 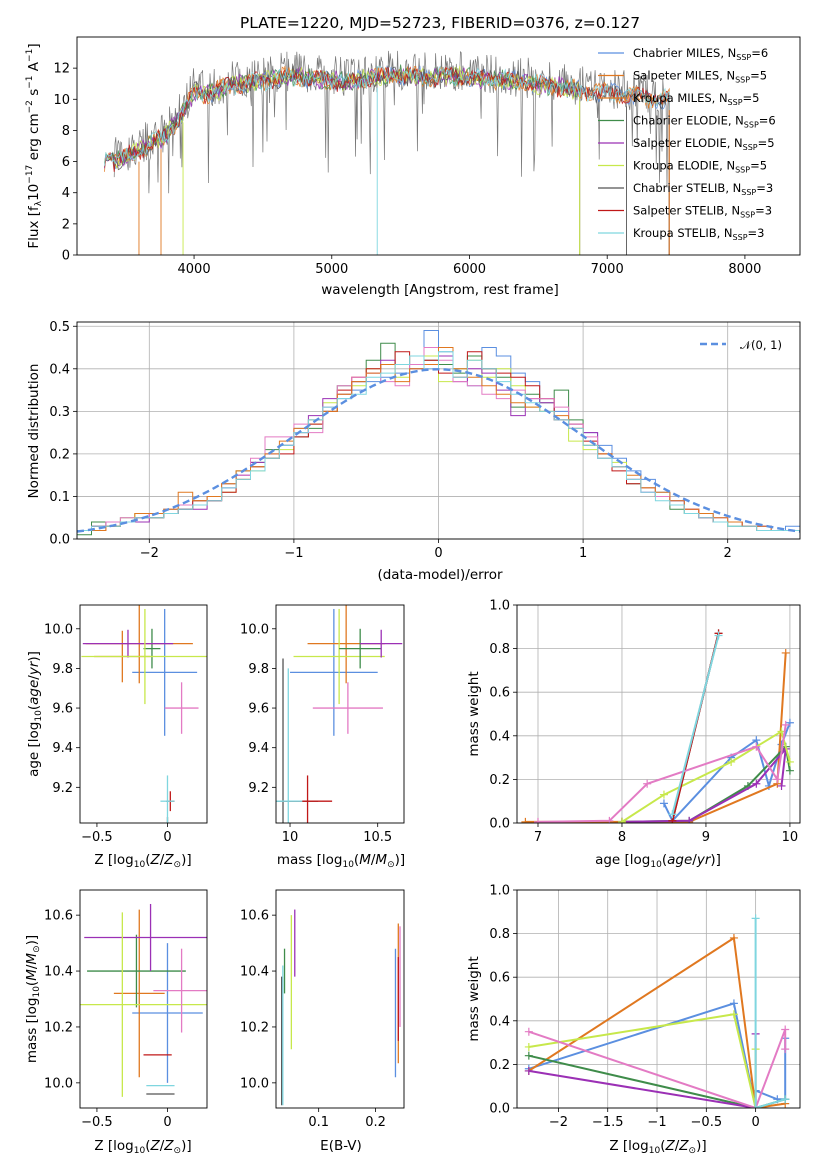 I want to click on y-tick-label: 0.1, so click(x=59, y=497).